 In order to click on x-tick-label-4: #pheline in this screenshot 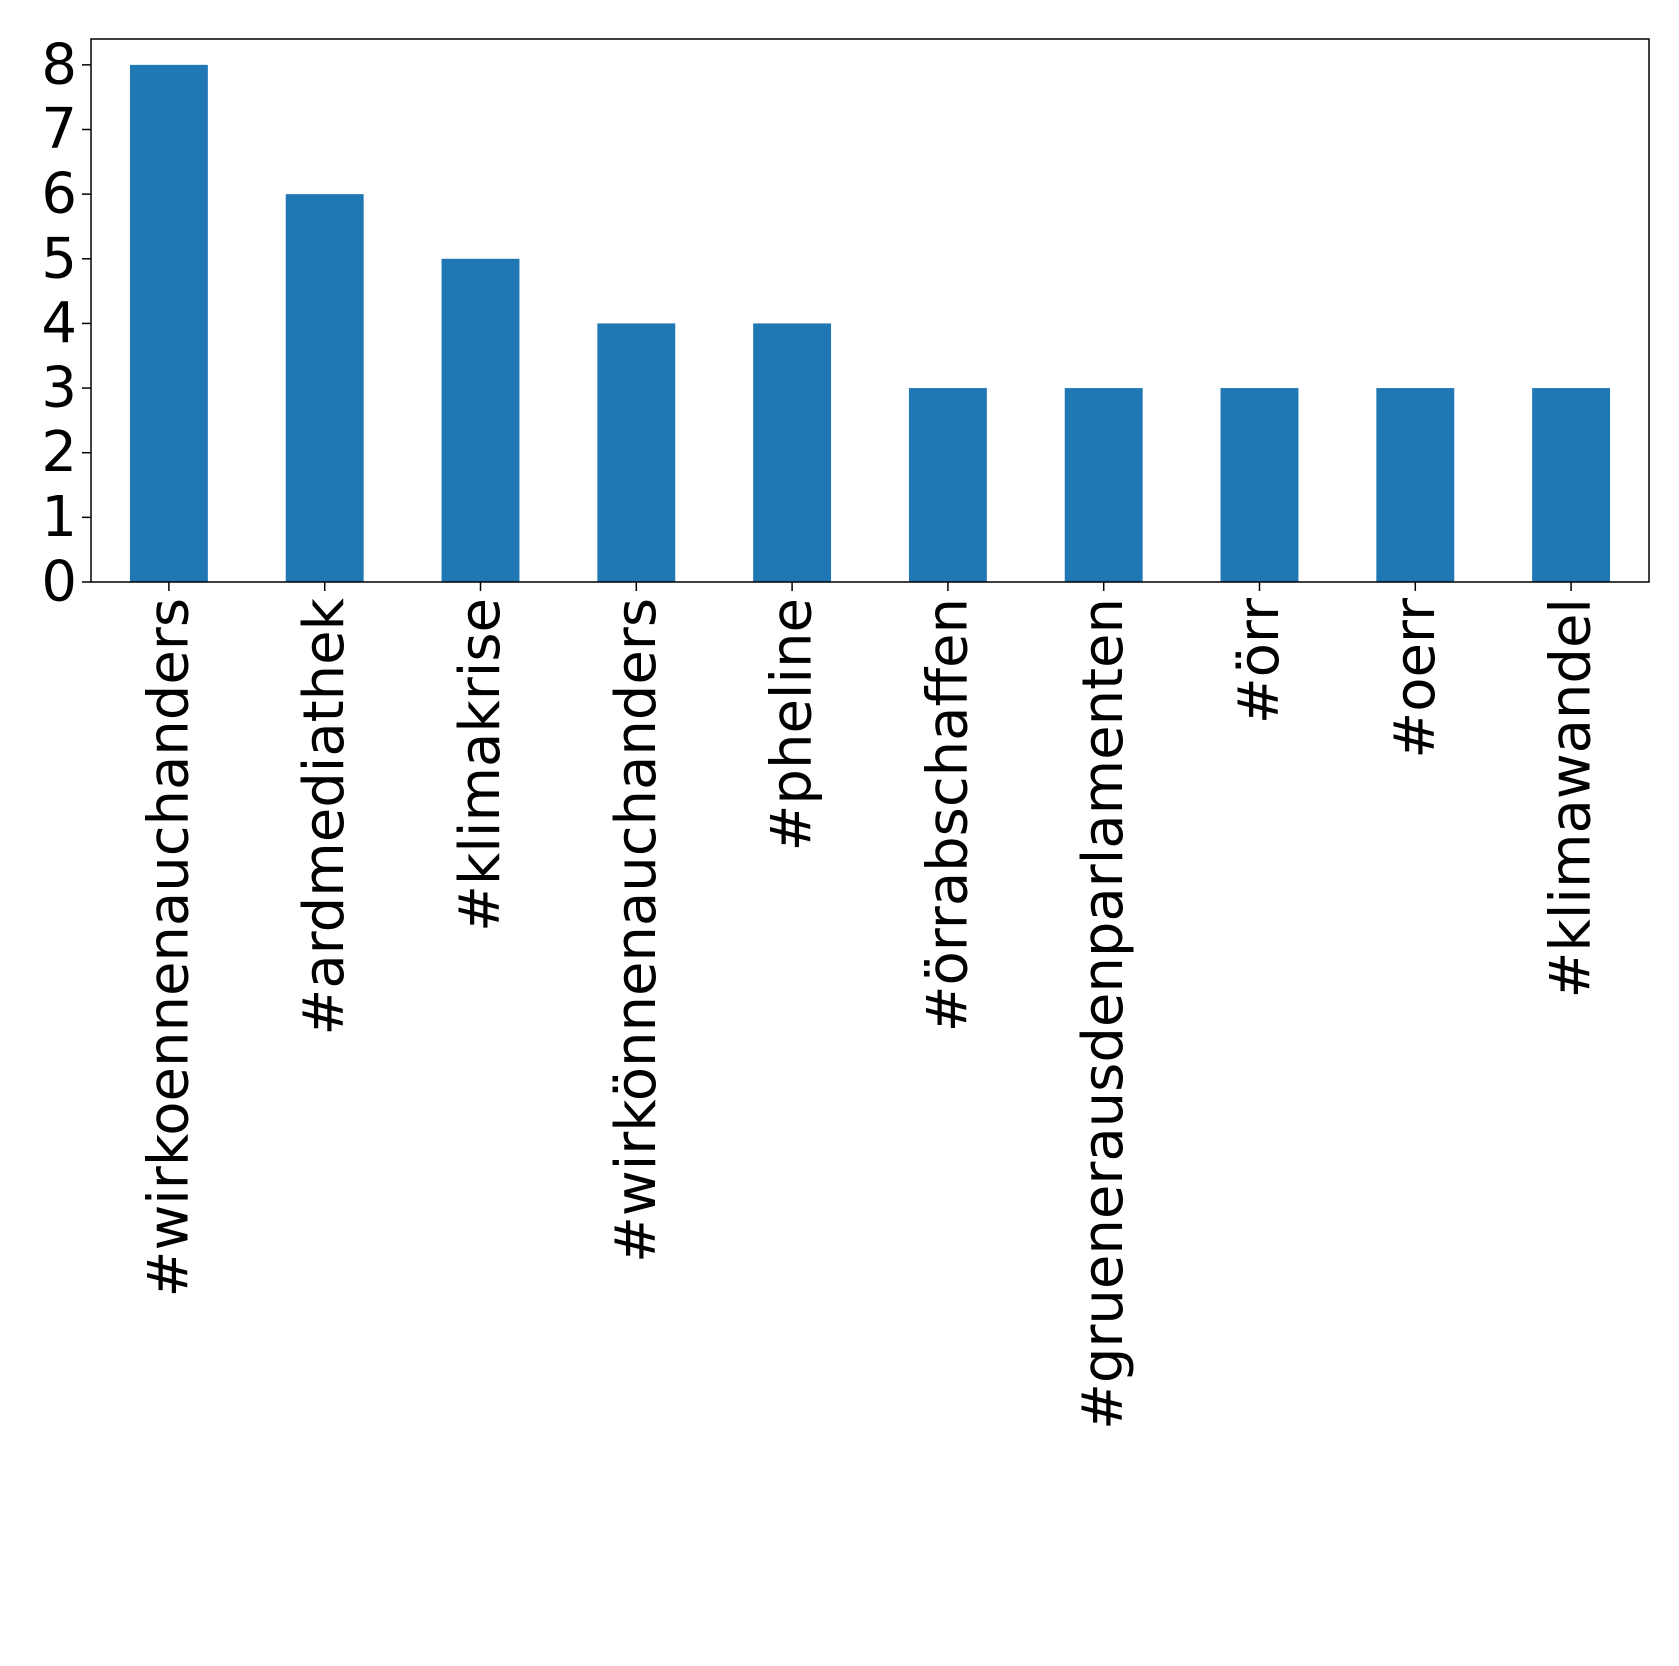, I will do `click(792, 724)`.